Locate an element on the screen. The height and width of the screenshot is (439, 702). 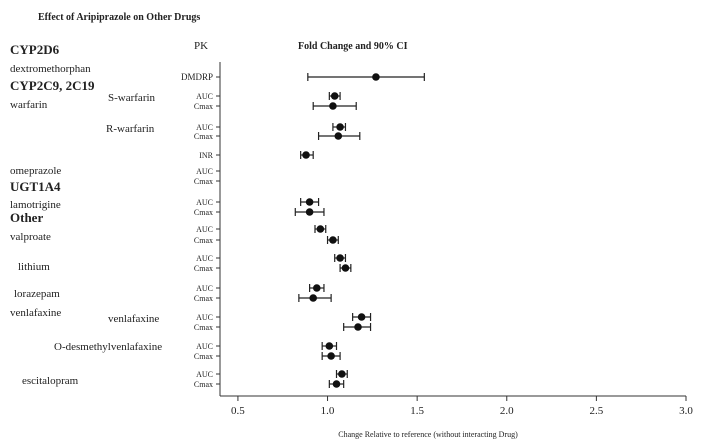
pk-parameter-label: DMDRP is located at coordinates (197, 77).